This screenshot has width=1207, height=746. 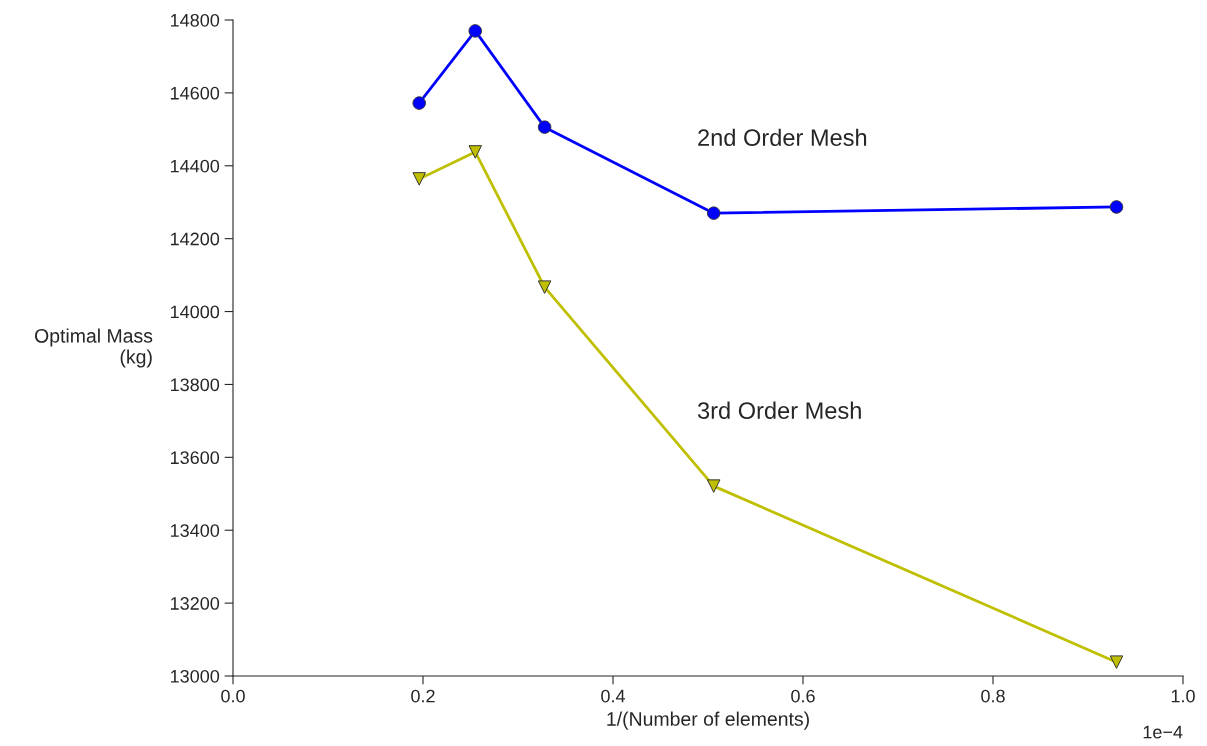 What do you see at coordinates (195, 166) in the screenshot?
I see `y-tick-label: 14400` at bounding box center [195, 166].